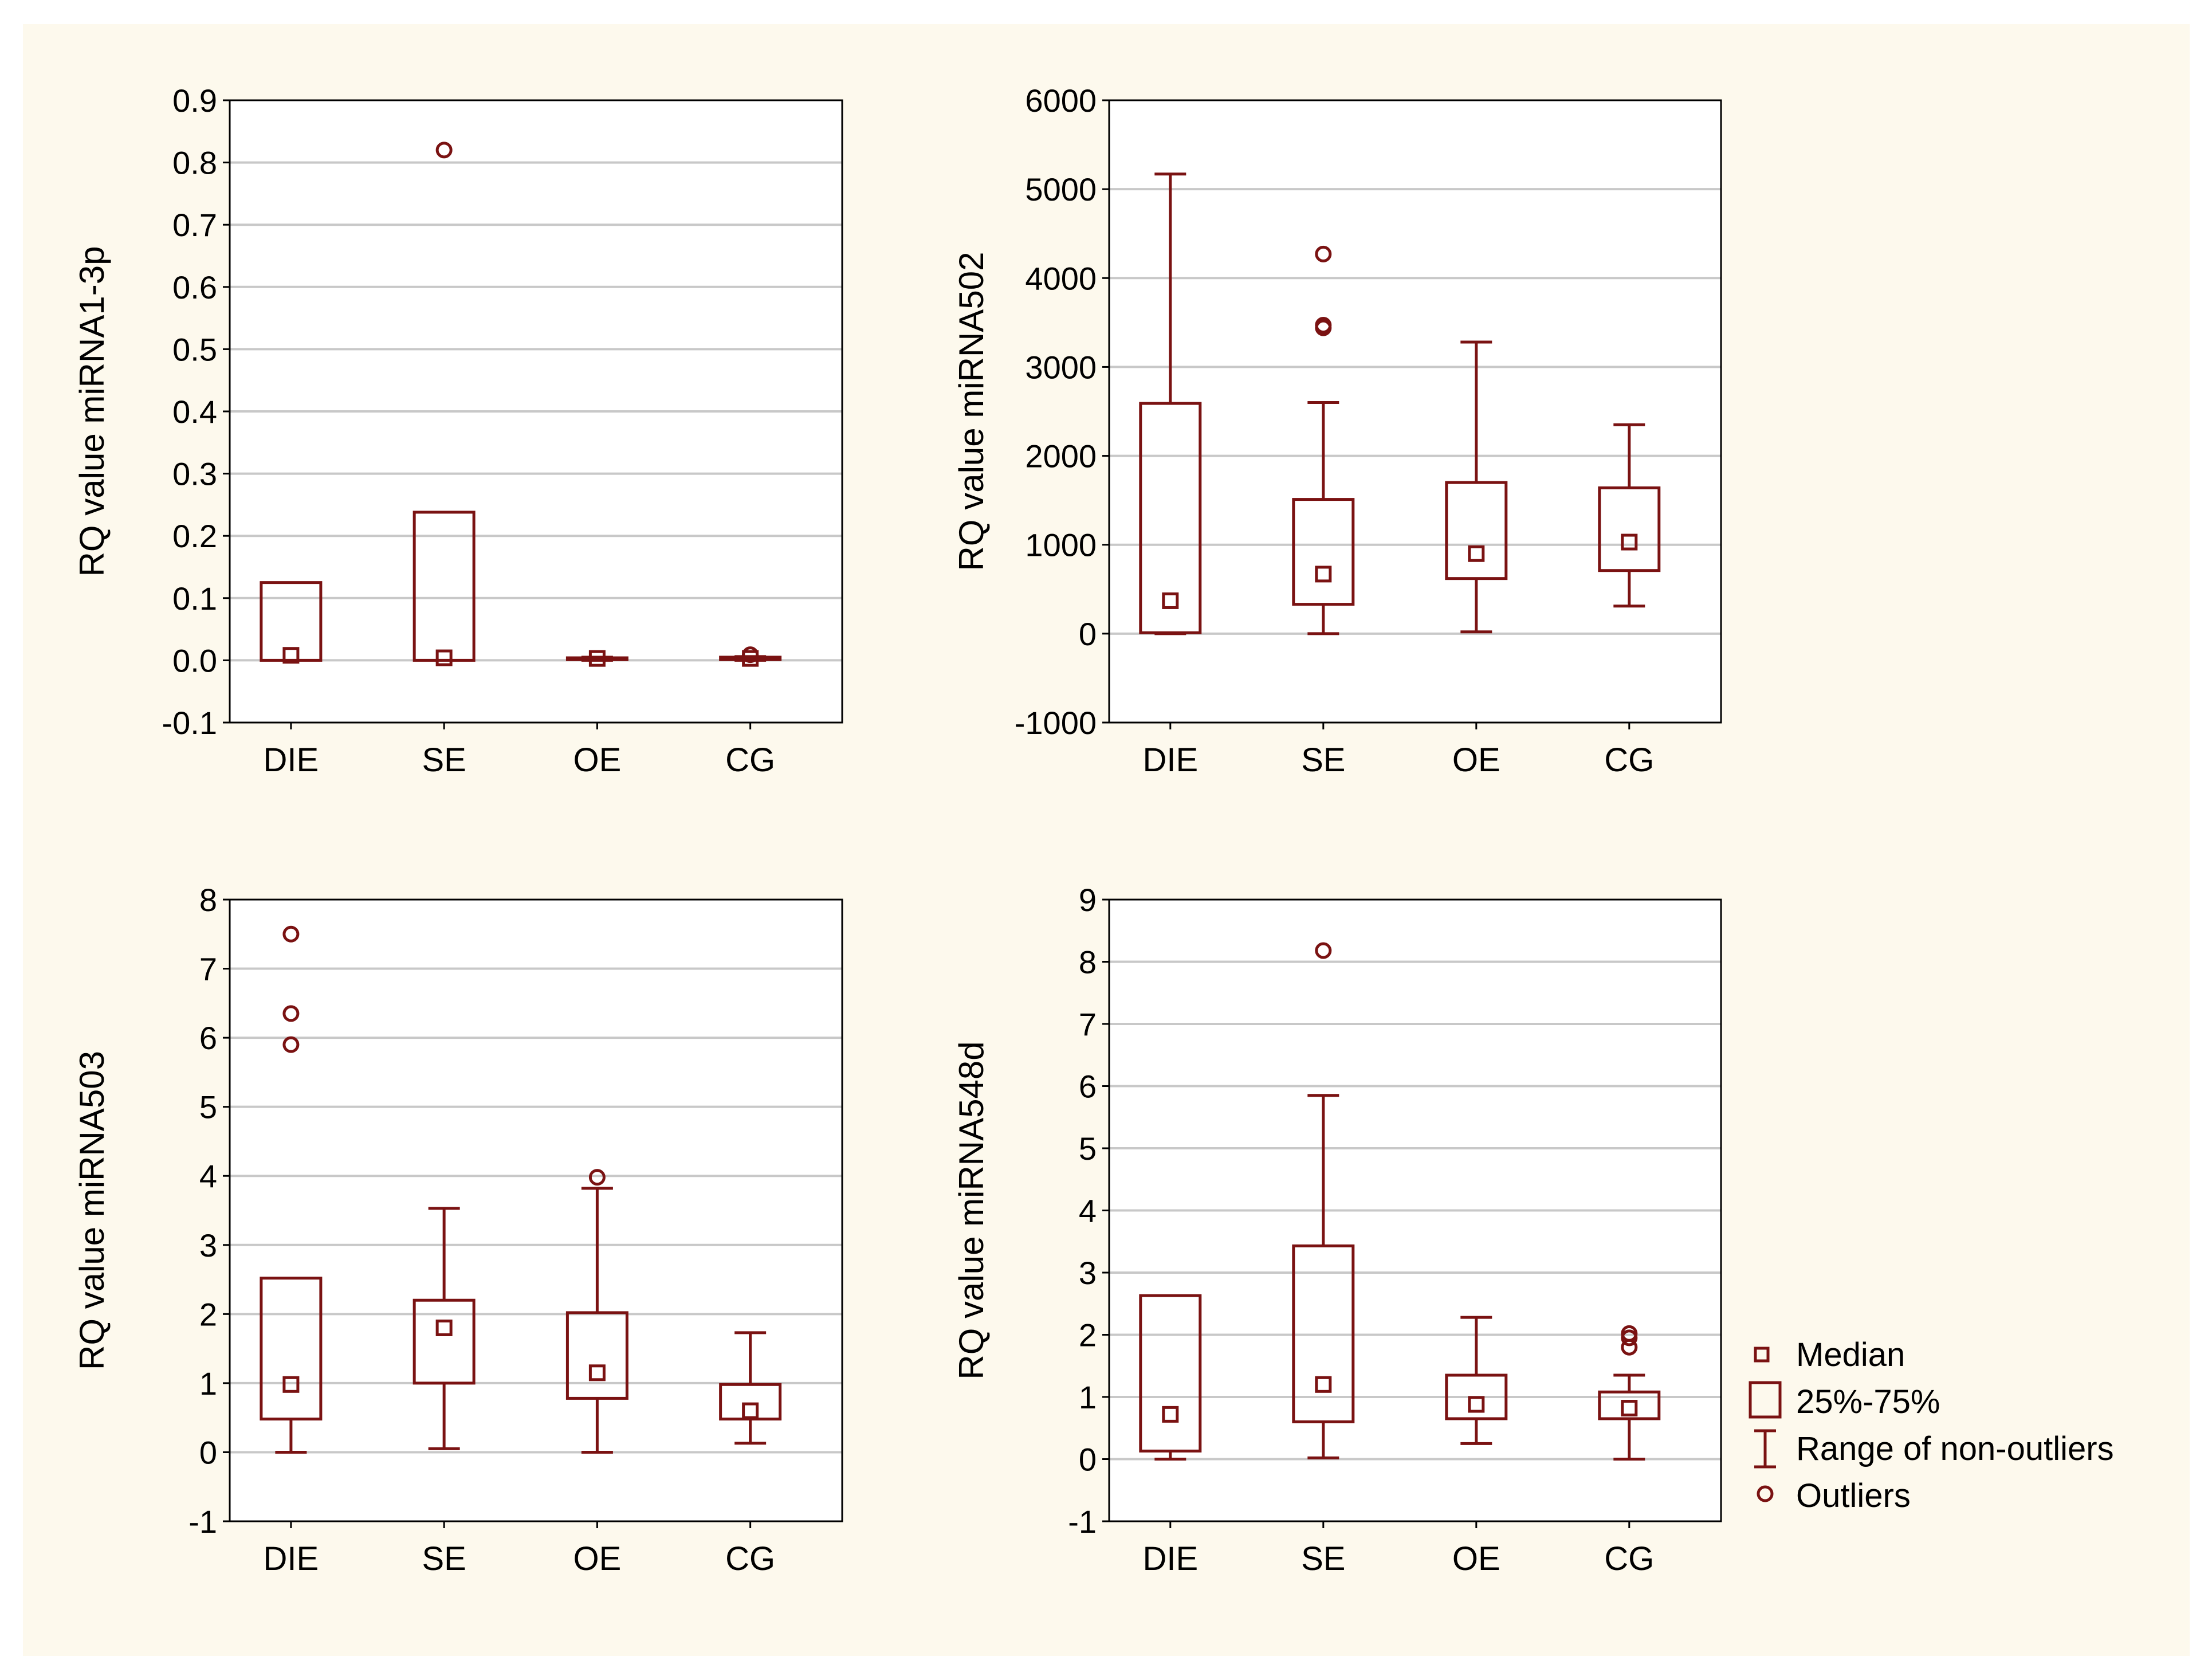  Describe the element at coordinates (208, 1245) in the screenshot. I see `y-tick-label: 3` at that location.